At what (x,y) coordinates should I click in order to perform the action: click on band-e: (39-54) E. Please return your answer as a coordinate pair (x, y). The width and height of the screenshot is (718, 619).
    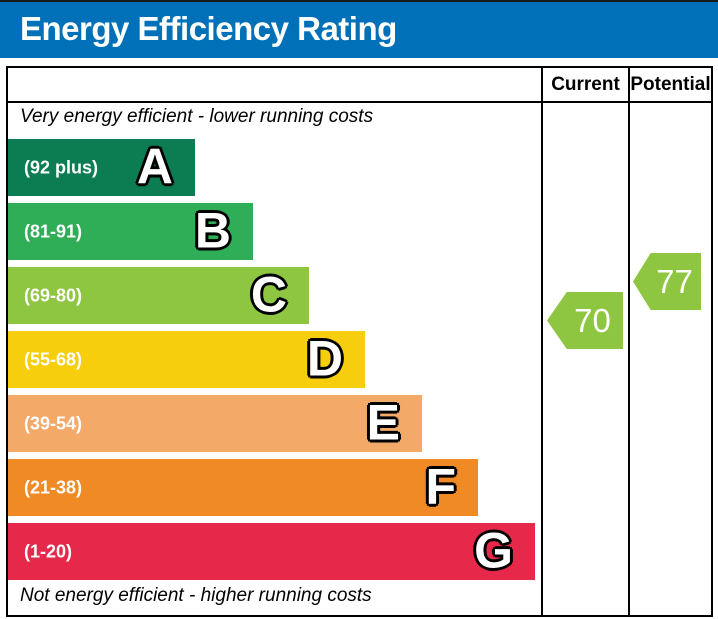
    Looking at the image, I should click on (215, 422).